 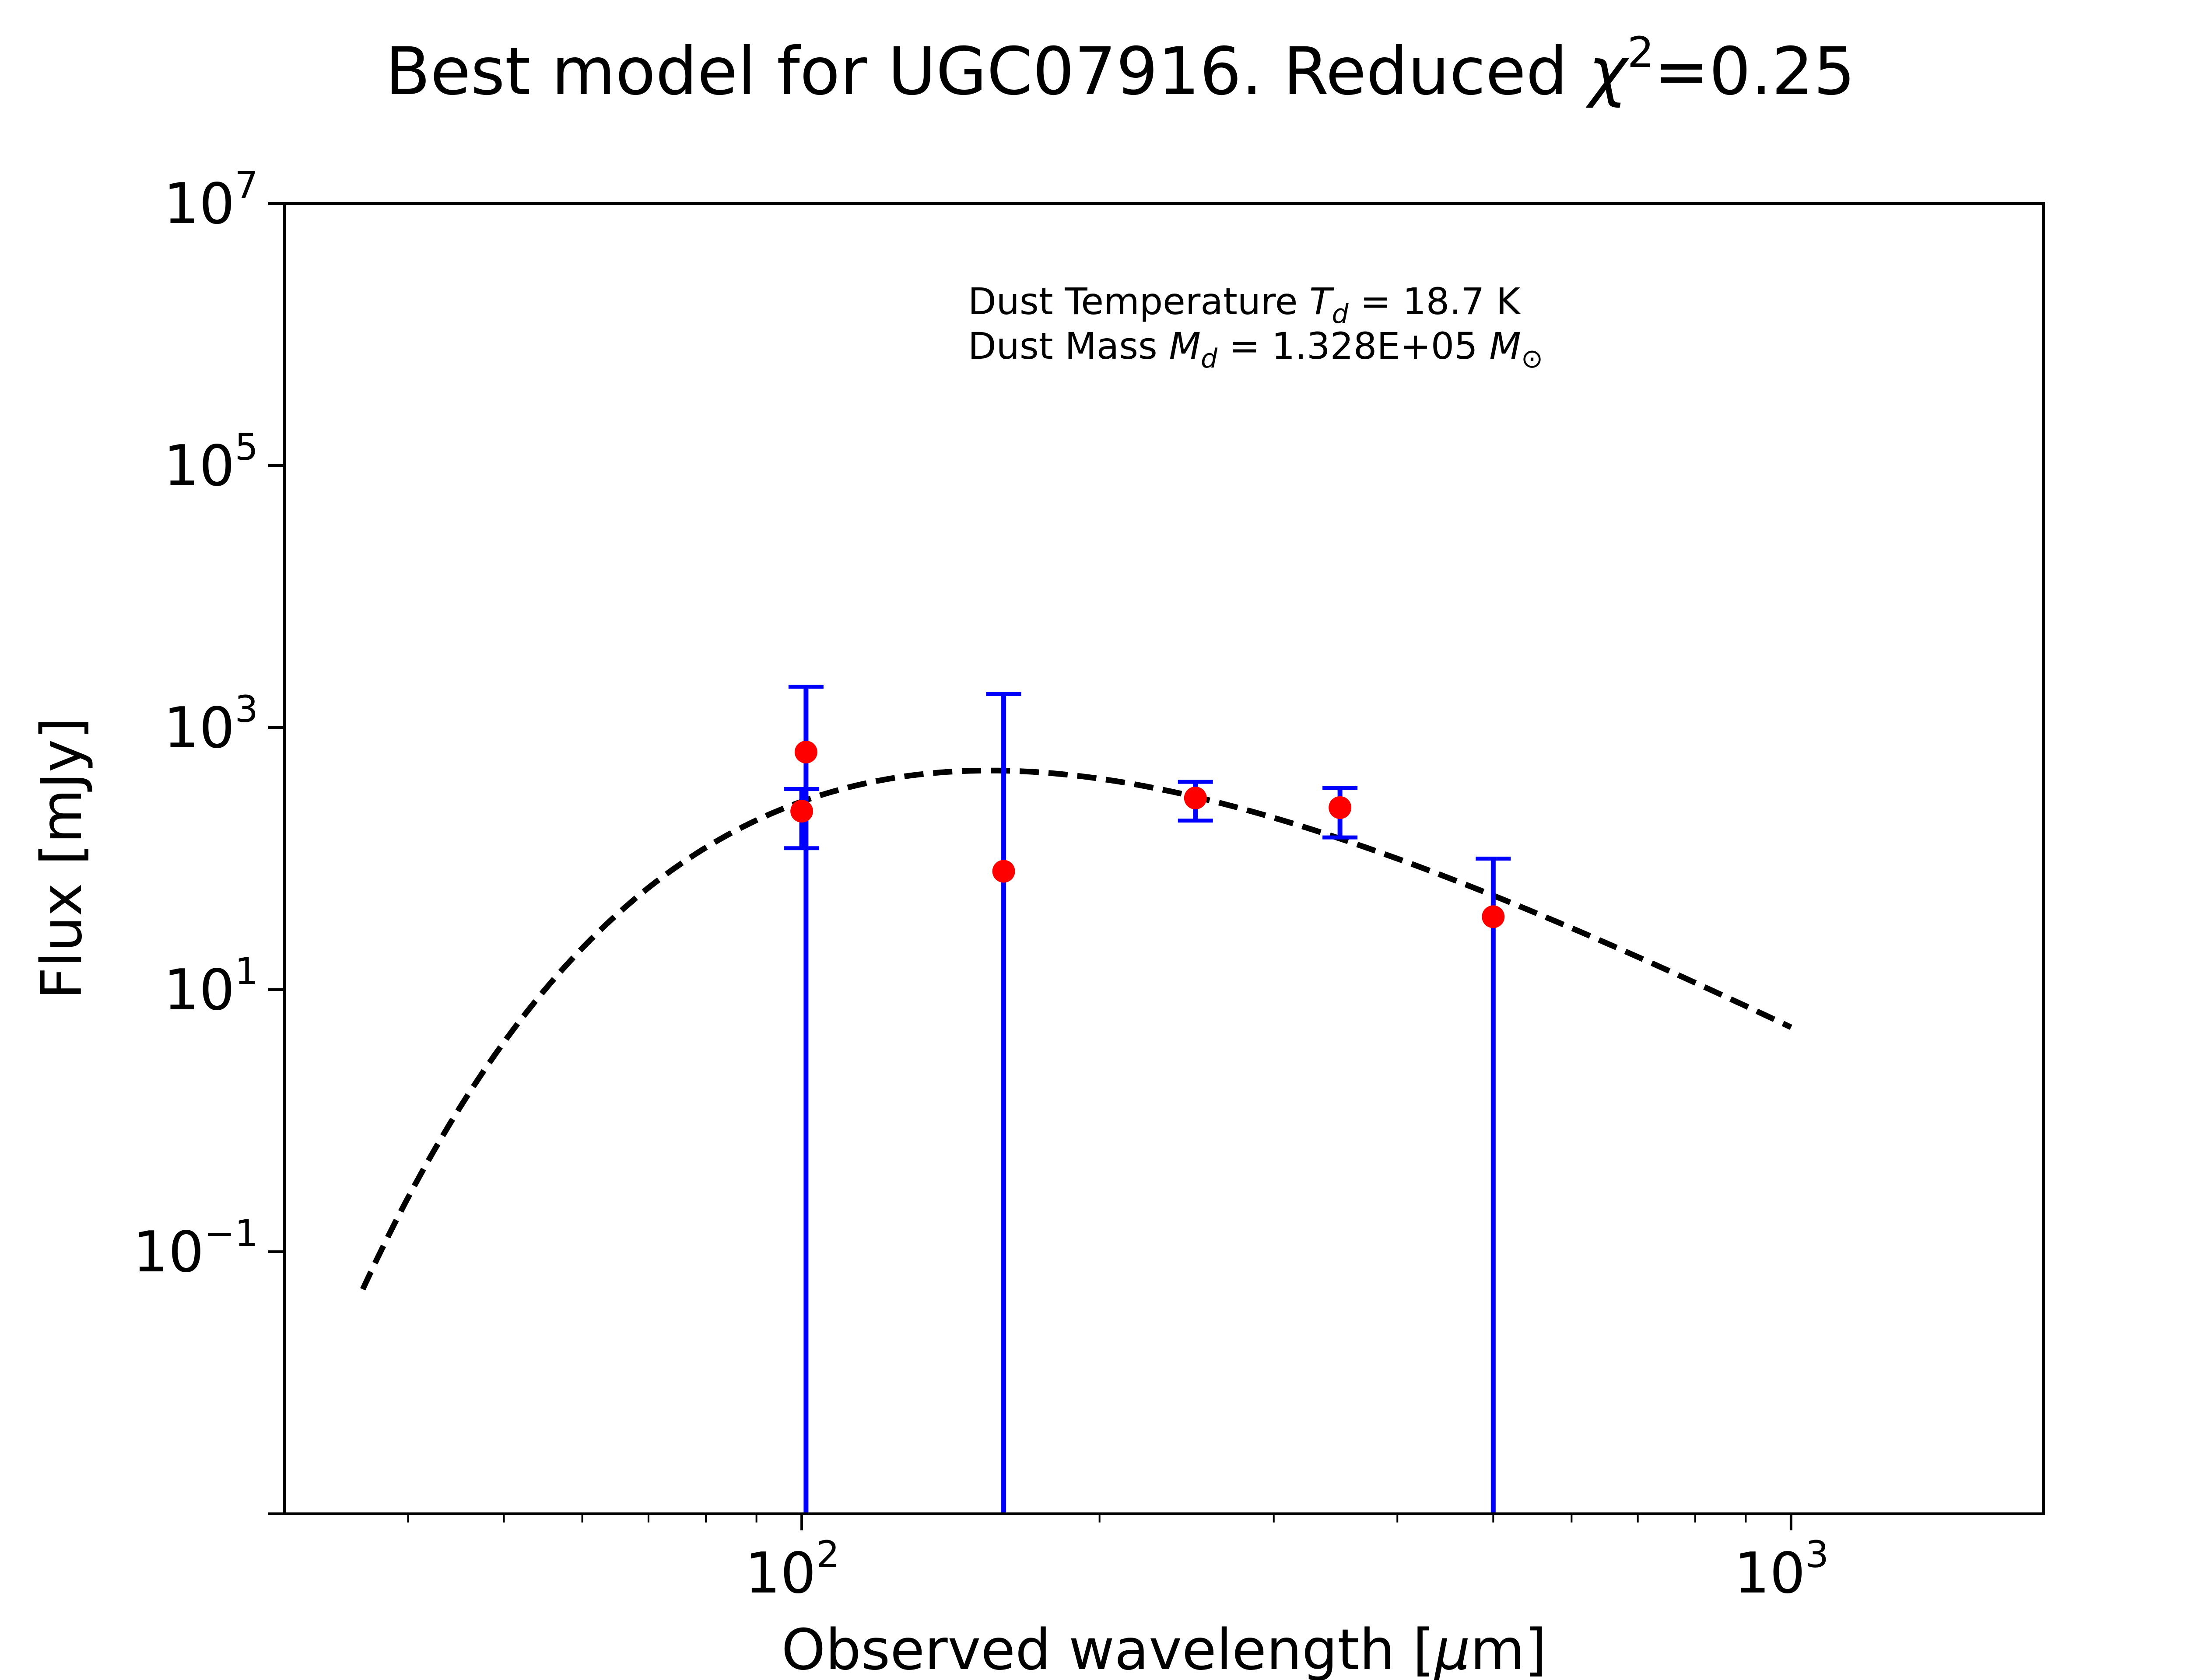 What do you see at coordinates (211, 724) in the screenshot?
I see `y-tick-label-2: 10³` at bounding box center [211, 724].